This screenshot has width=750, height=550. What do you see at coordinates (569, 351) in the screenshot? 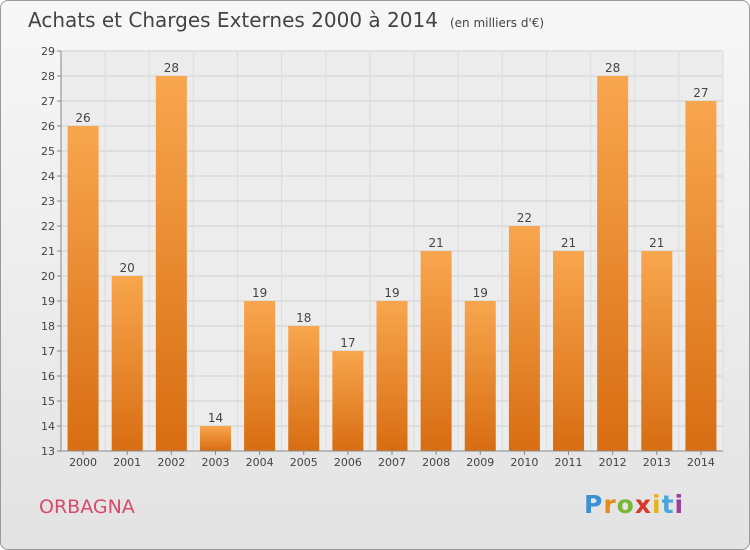
I see `bar-2011` at bounding box center [569, 351].